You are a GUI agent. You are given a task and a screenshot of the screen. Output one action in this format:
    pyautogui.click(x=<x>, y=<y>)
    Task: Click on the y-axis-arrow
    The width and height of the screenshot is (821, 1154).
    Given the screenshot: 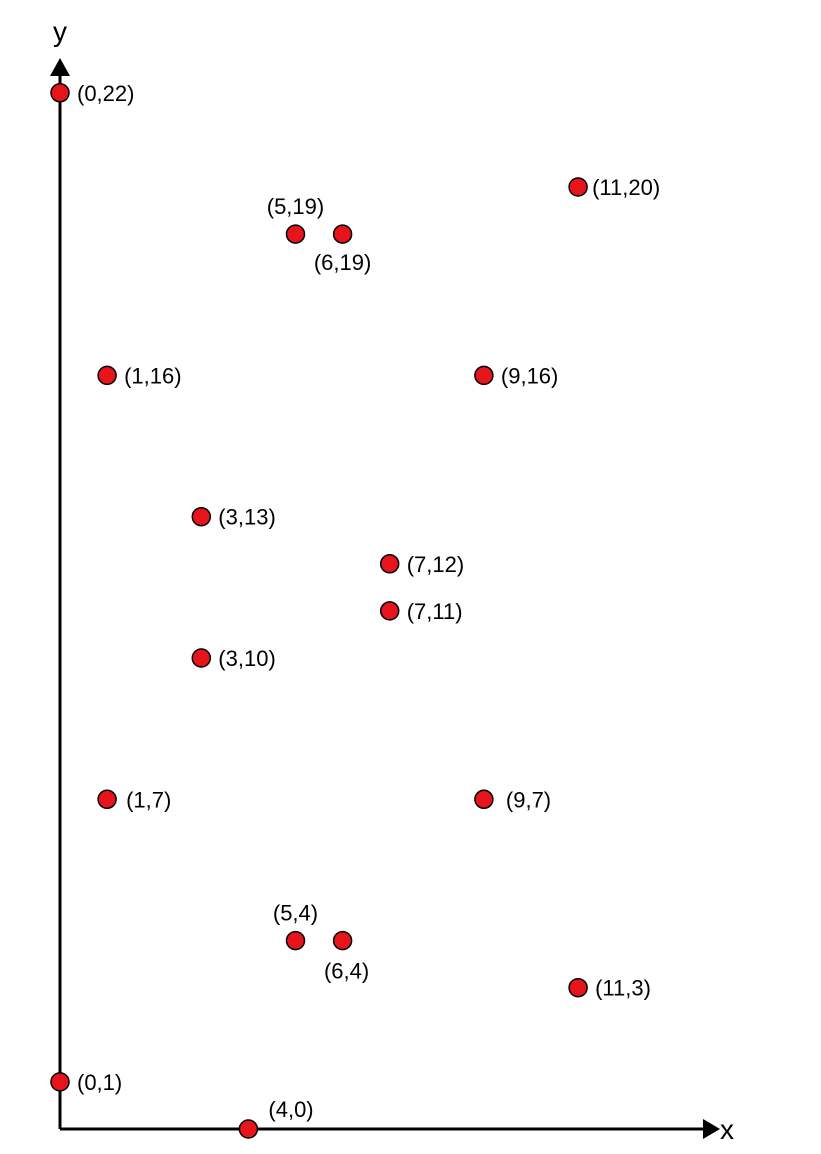 What is the action you would take?
    pyautogui.click(x=60, y=67)
    